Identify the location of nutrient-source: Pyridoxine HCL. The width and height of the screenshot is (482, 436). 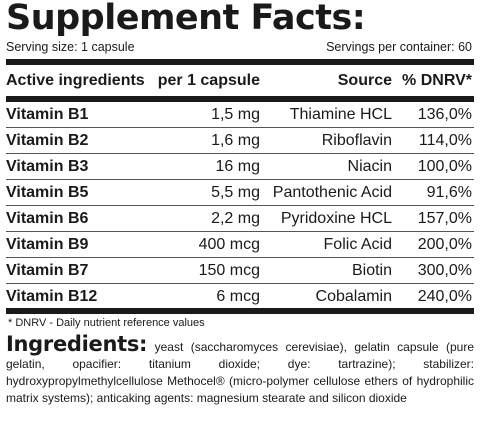
(336, 218).